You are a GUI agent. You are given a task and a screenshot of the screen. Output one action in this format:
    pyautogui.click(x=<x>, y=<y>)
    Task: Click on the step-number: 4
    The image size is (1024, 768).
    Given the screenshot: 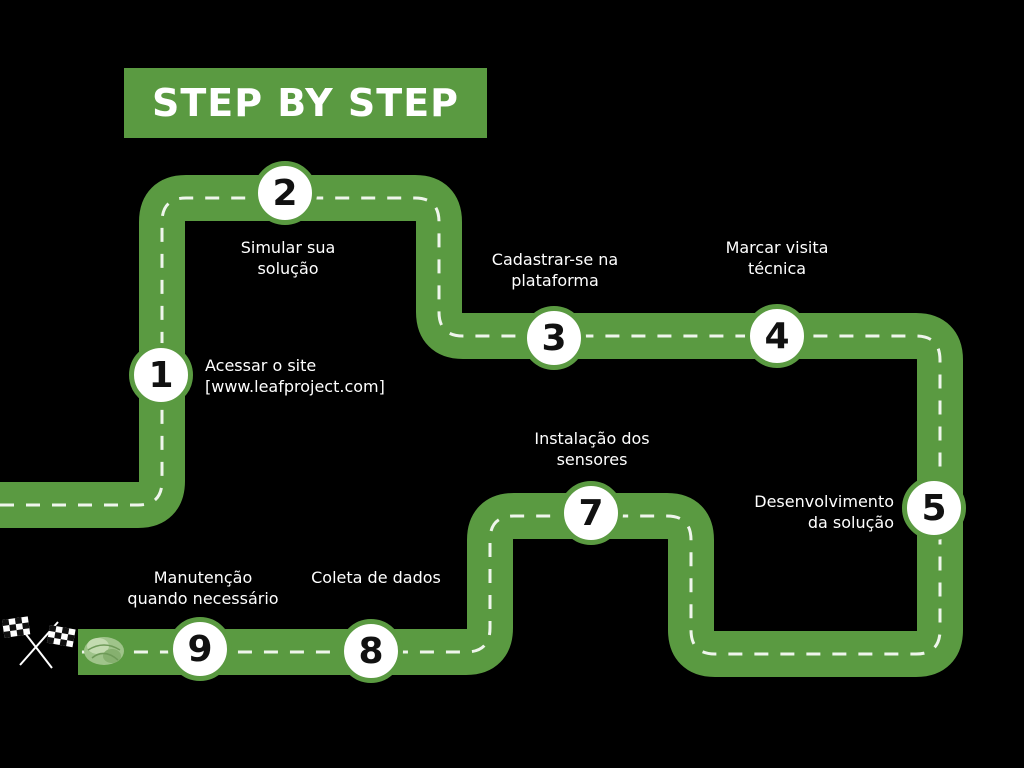 What is the action you would take?
    pyautogui.click(x=777, y=336)
    